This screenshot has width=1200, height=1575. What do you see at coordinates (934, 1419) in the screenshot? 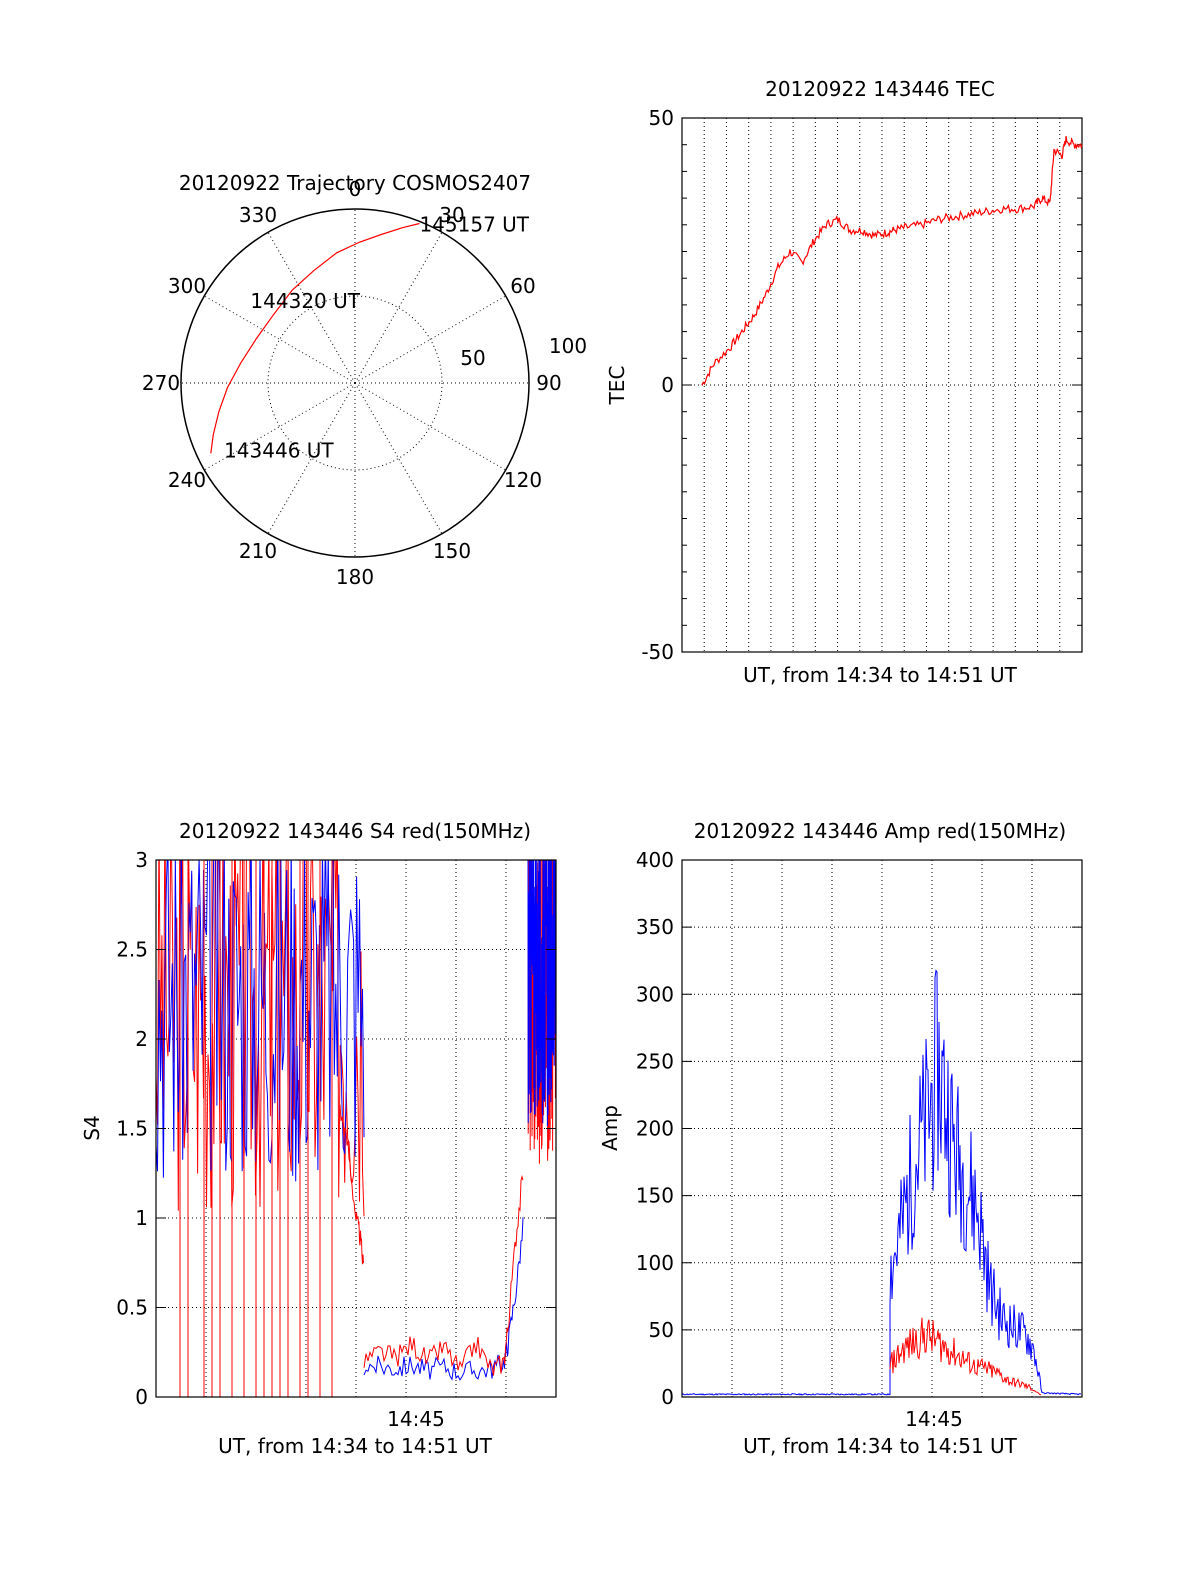
I see `amp-xtick-label: 14:45` at bounding box center [934, 1419].